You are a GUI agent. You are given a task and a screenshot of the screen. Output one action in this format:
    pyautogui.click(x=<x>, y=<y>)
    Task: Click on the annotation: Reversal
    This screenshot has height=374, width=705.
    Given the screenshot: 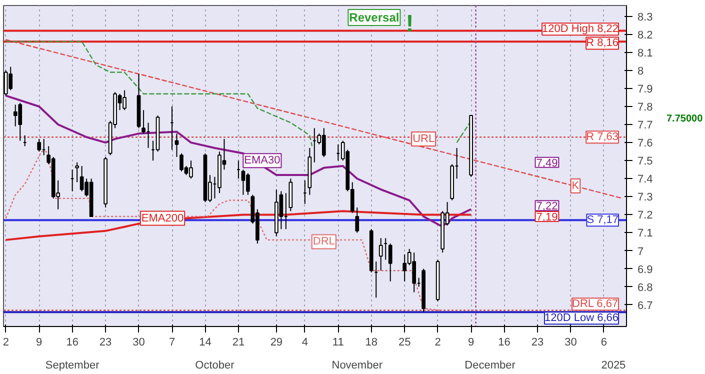 What is the action you would take?
    pyautogui.click(x=374, y=17)
    